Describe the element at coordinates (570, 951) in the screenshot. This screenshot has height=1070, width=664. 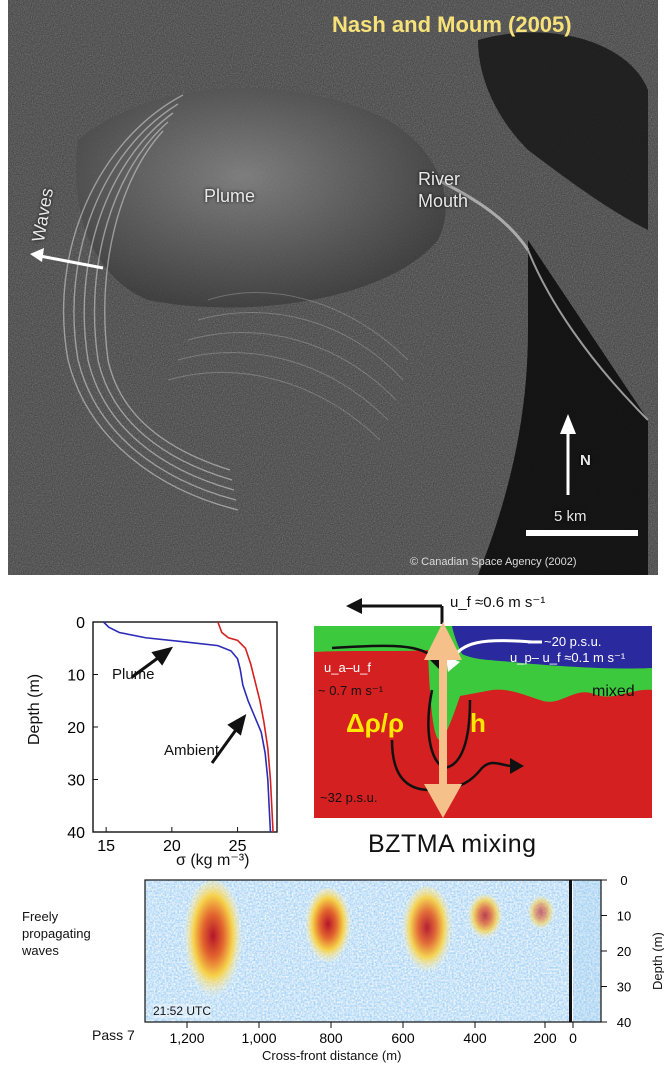
I see `front-marker-line` at that location.